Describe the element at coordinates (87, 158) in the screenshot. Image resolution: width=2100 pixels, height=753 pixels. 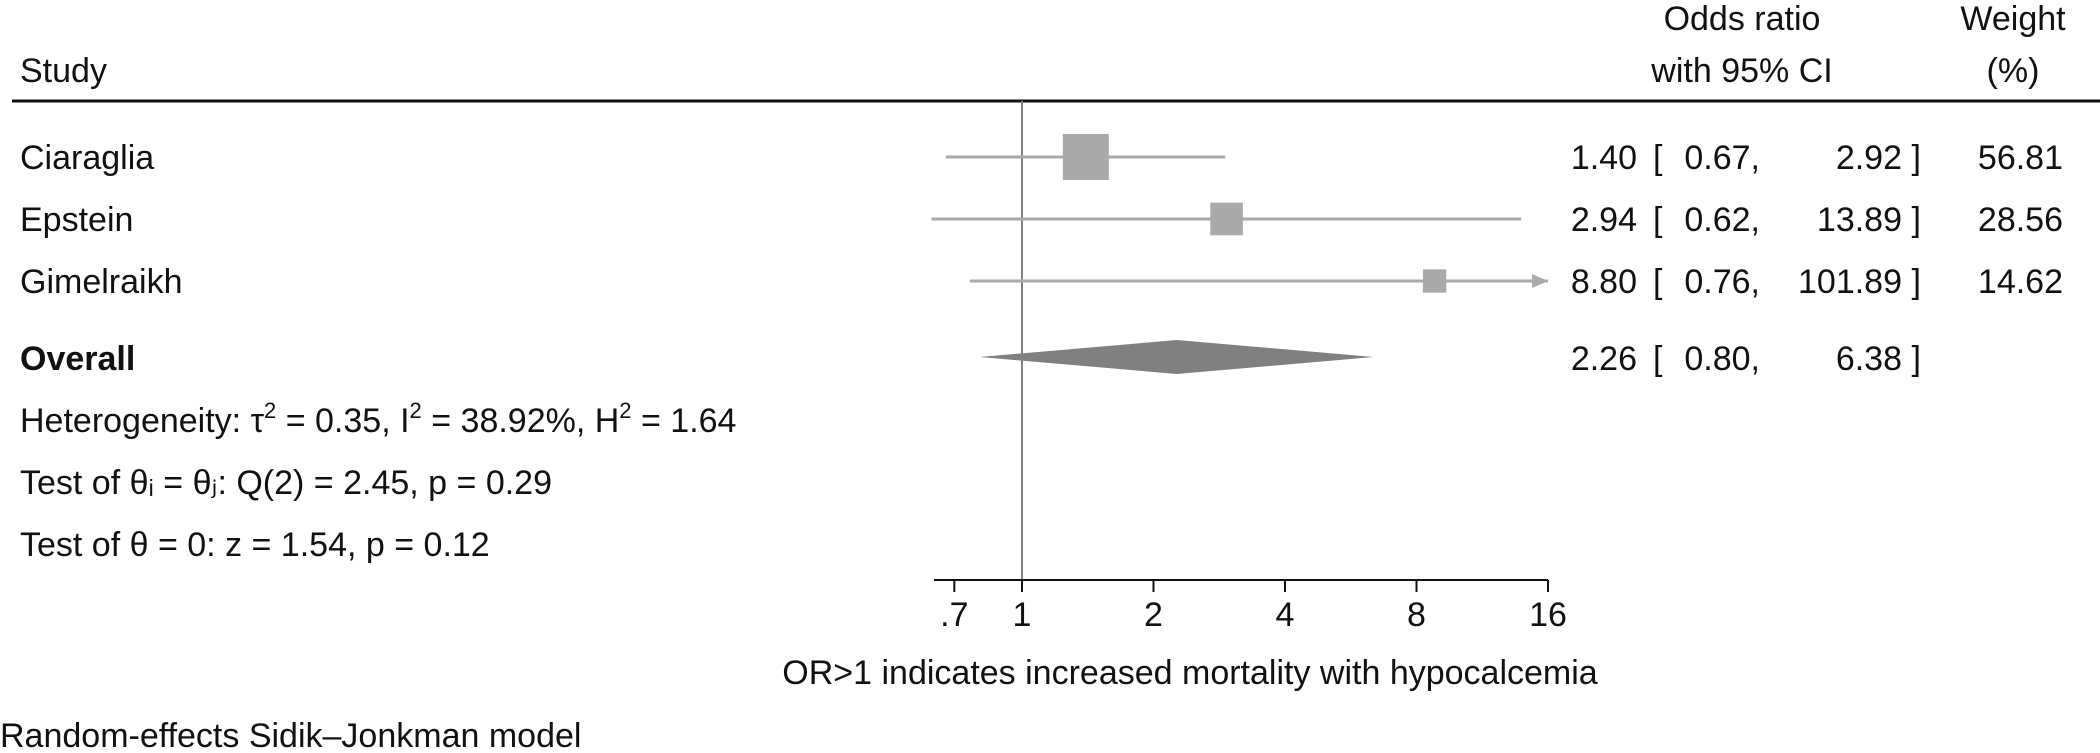
I see `study-name: Ciaraglia` at that location.